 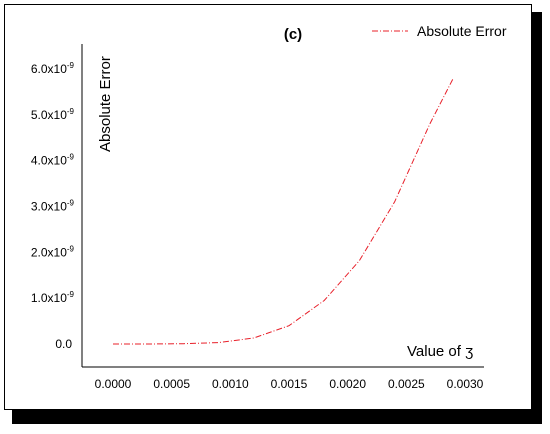 What do you see at coordinates (113, 384) in the screenshot?
I see `x-tick-label: 0.0000` at bounding box center [113, 384].